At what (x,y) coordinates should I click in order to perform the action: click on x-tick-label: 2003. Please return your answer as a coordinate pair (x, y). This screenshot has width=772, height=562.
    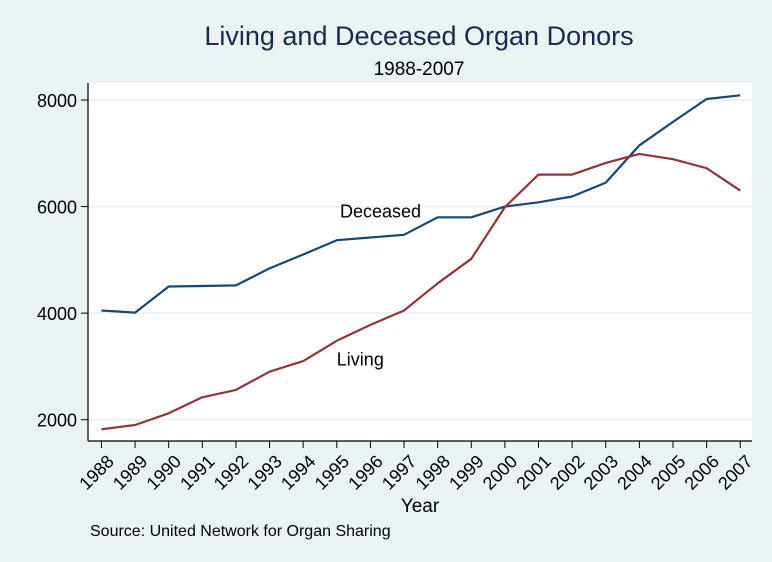
    Looking at the image, I should click on (601, 472).